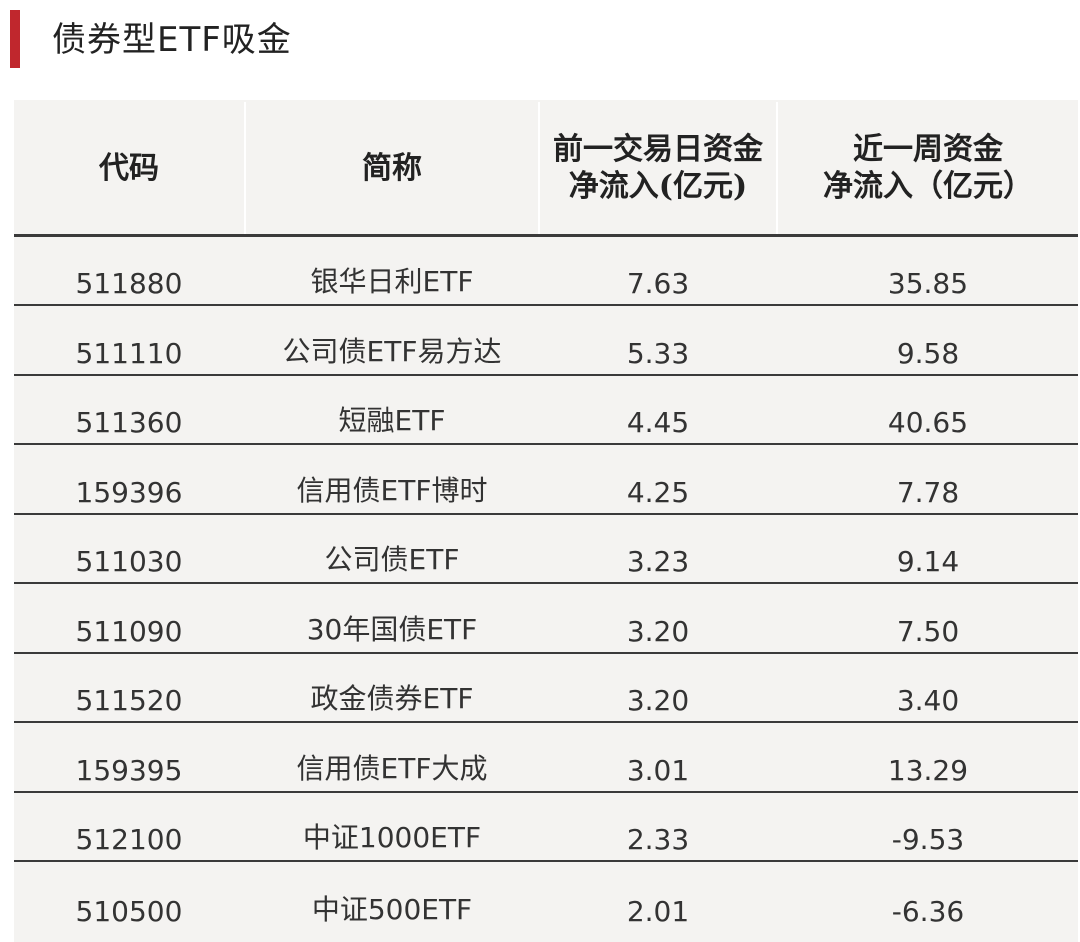 The image size is (1080, 942). Describe the element at coordinates (392, 281) in the screenshot. I see `cell-name: 银华日利ETF` at that location.